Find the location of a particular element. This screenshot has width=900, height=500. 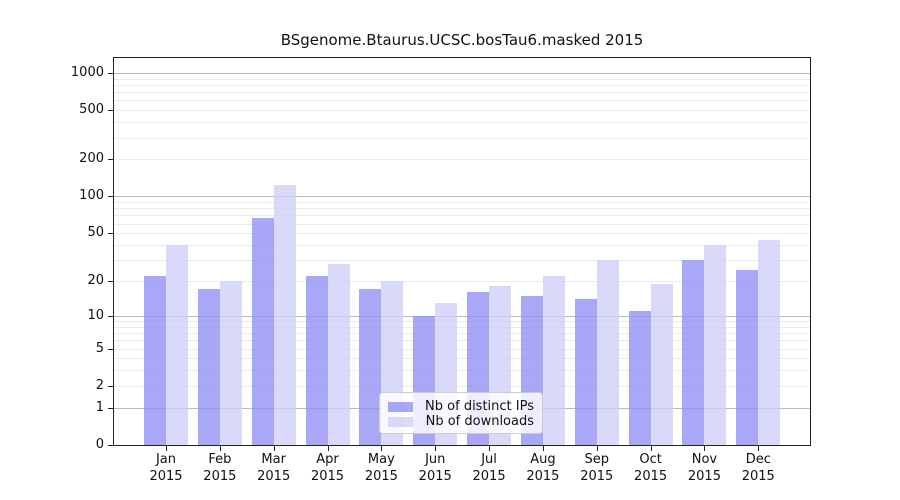

y-tick-label-20: 20 is located at coordinates (95, 281).